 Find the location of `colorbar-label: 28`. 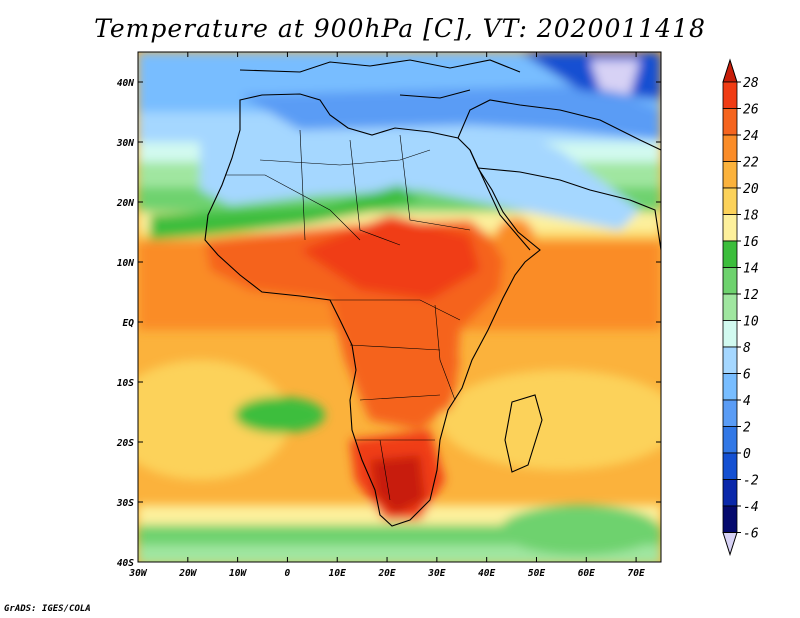

colorbar-label: 28 is located at coordinates (751, 83).